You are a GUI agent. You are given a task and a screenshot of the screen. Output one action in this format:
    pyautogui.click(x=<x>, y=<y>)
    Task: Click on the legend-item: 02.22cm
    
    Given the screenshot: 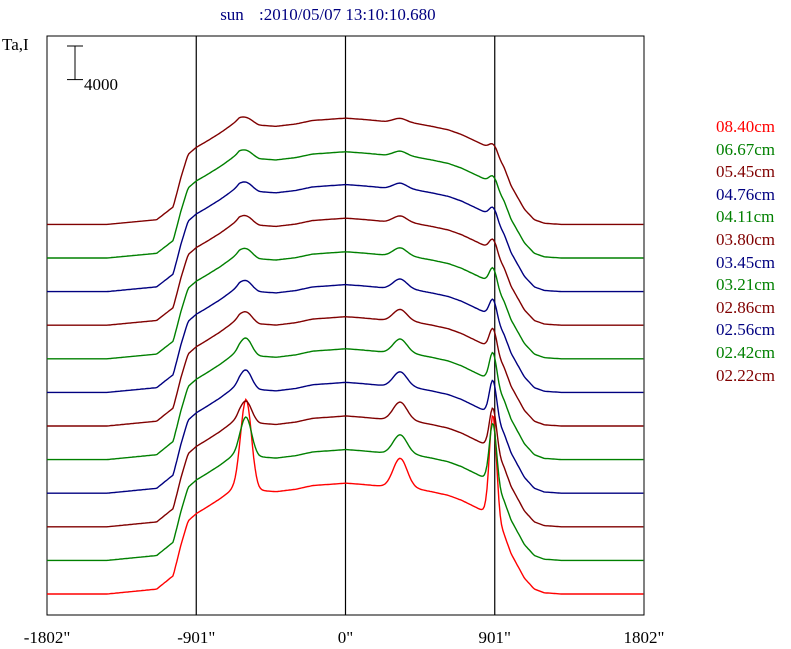 What is the action you would take?
    pyautogui.click(x=746, y=375)
    